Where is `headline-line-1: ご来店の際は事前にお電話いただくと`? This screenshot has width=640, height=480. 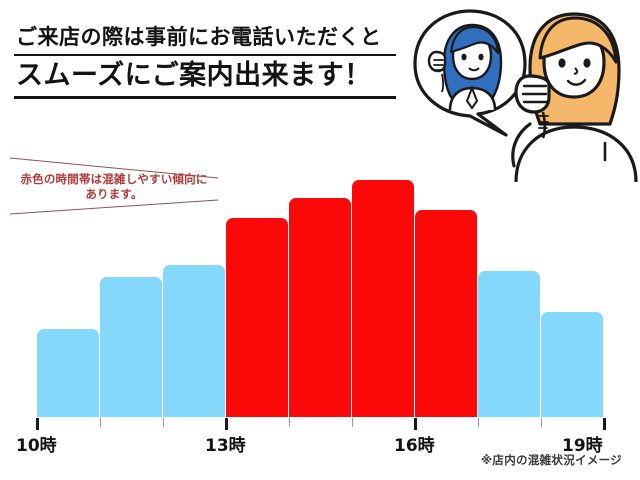 headline-line-1: ご来店の際は事前にお電話いただくと is located at coordinates (199, 37).